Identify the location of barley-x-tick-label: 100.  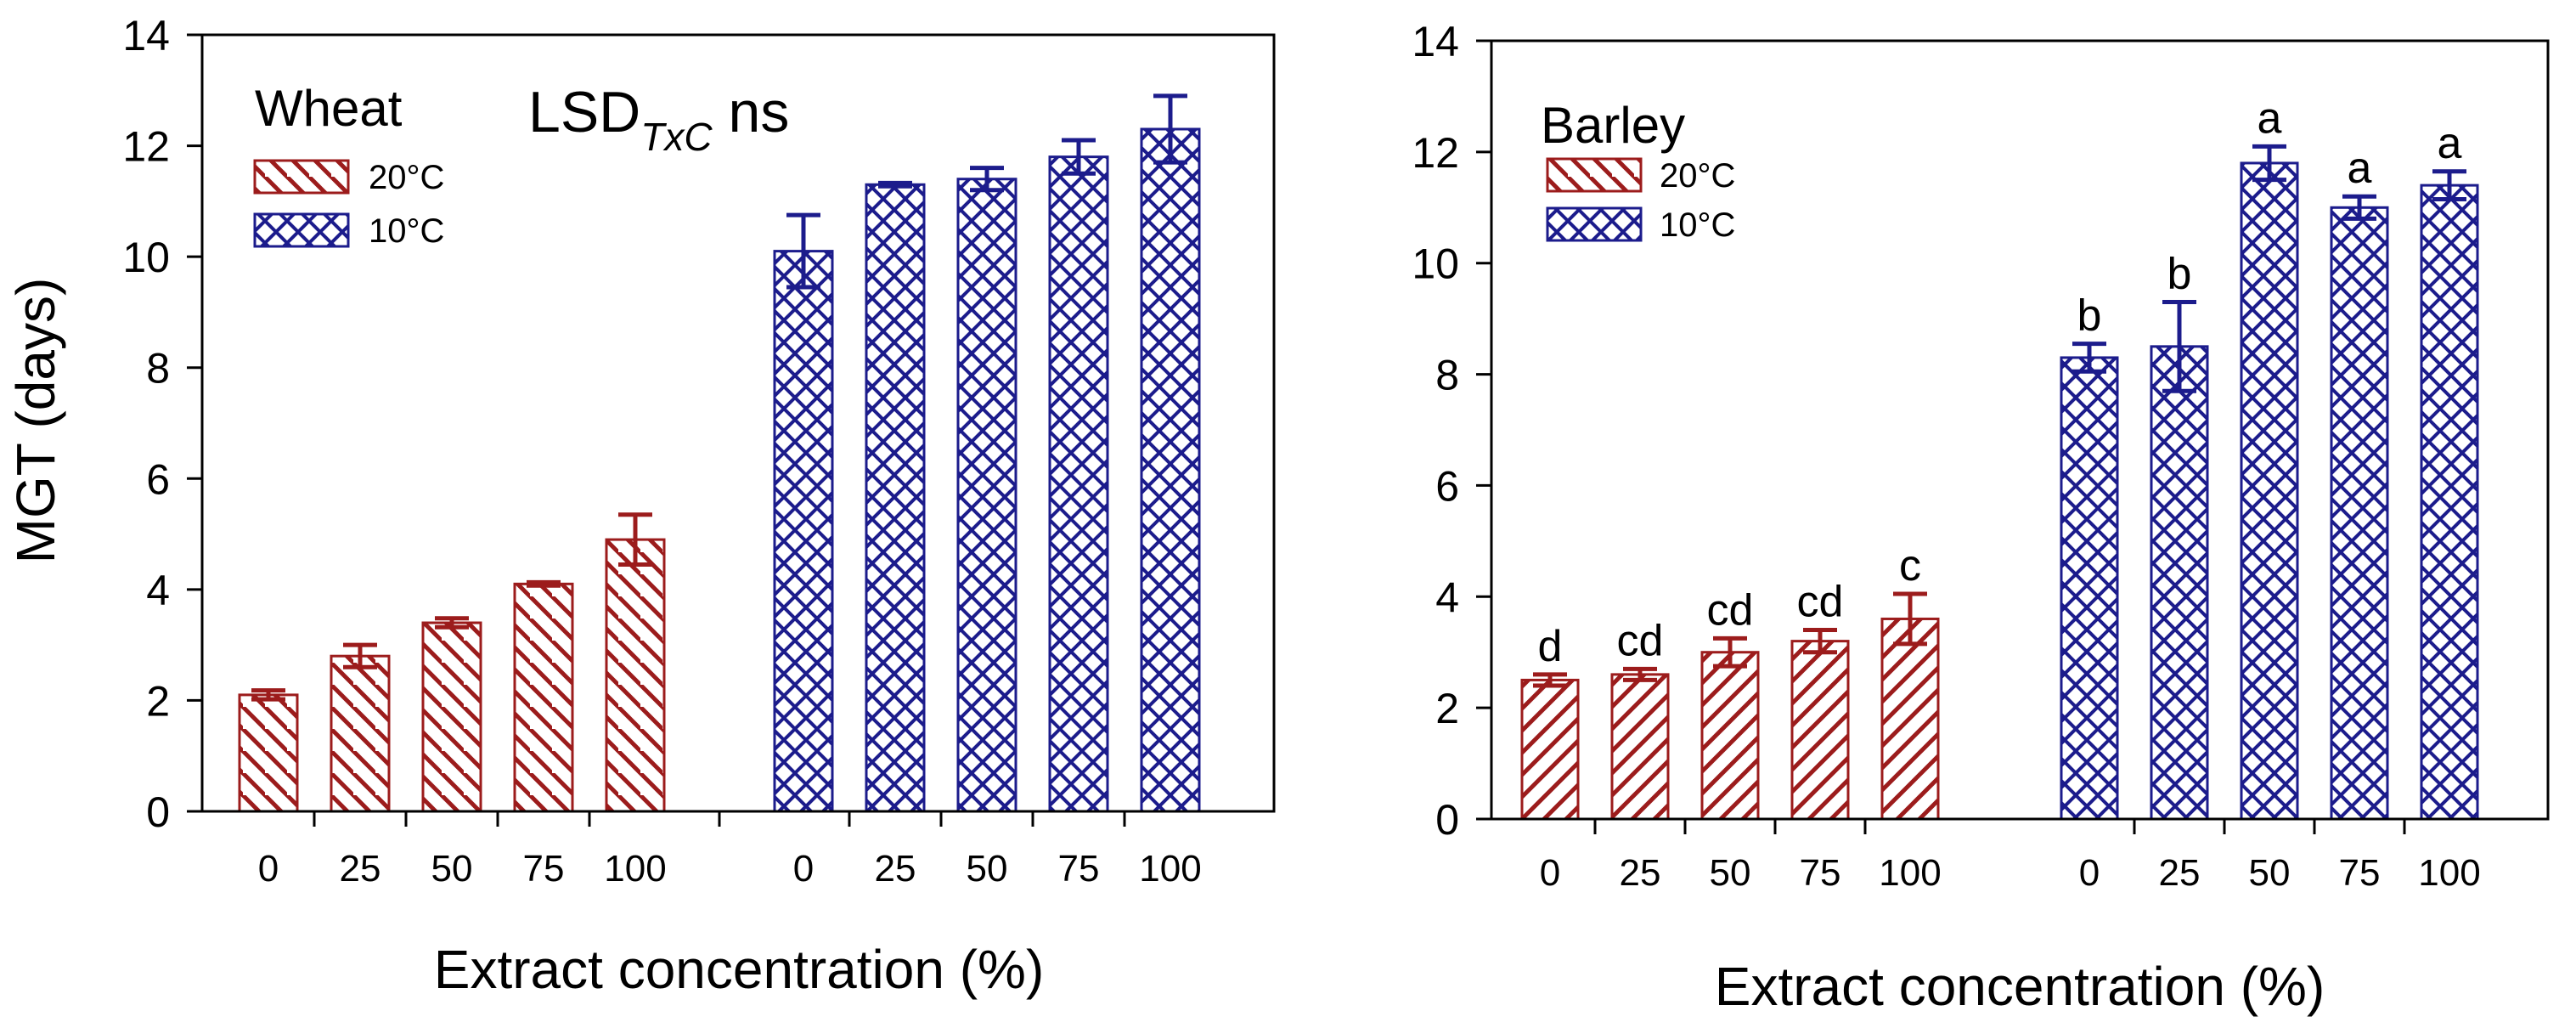
(2449, 873).